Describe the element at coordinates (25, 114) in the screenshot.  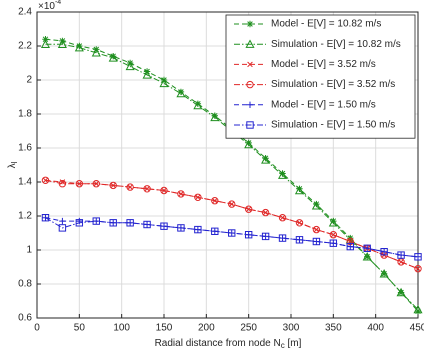
I see `y-tick-label: 1.8` at that location.